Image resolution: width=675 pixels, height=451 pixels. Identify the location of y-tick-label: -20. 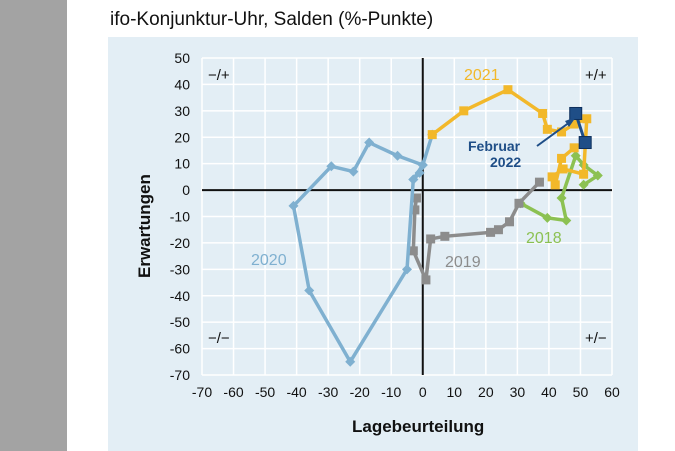
(180, 243).